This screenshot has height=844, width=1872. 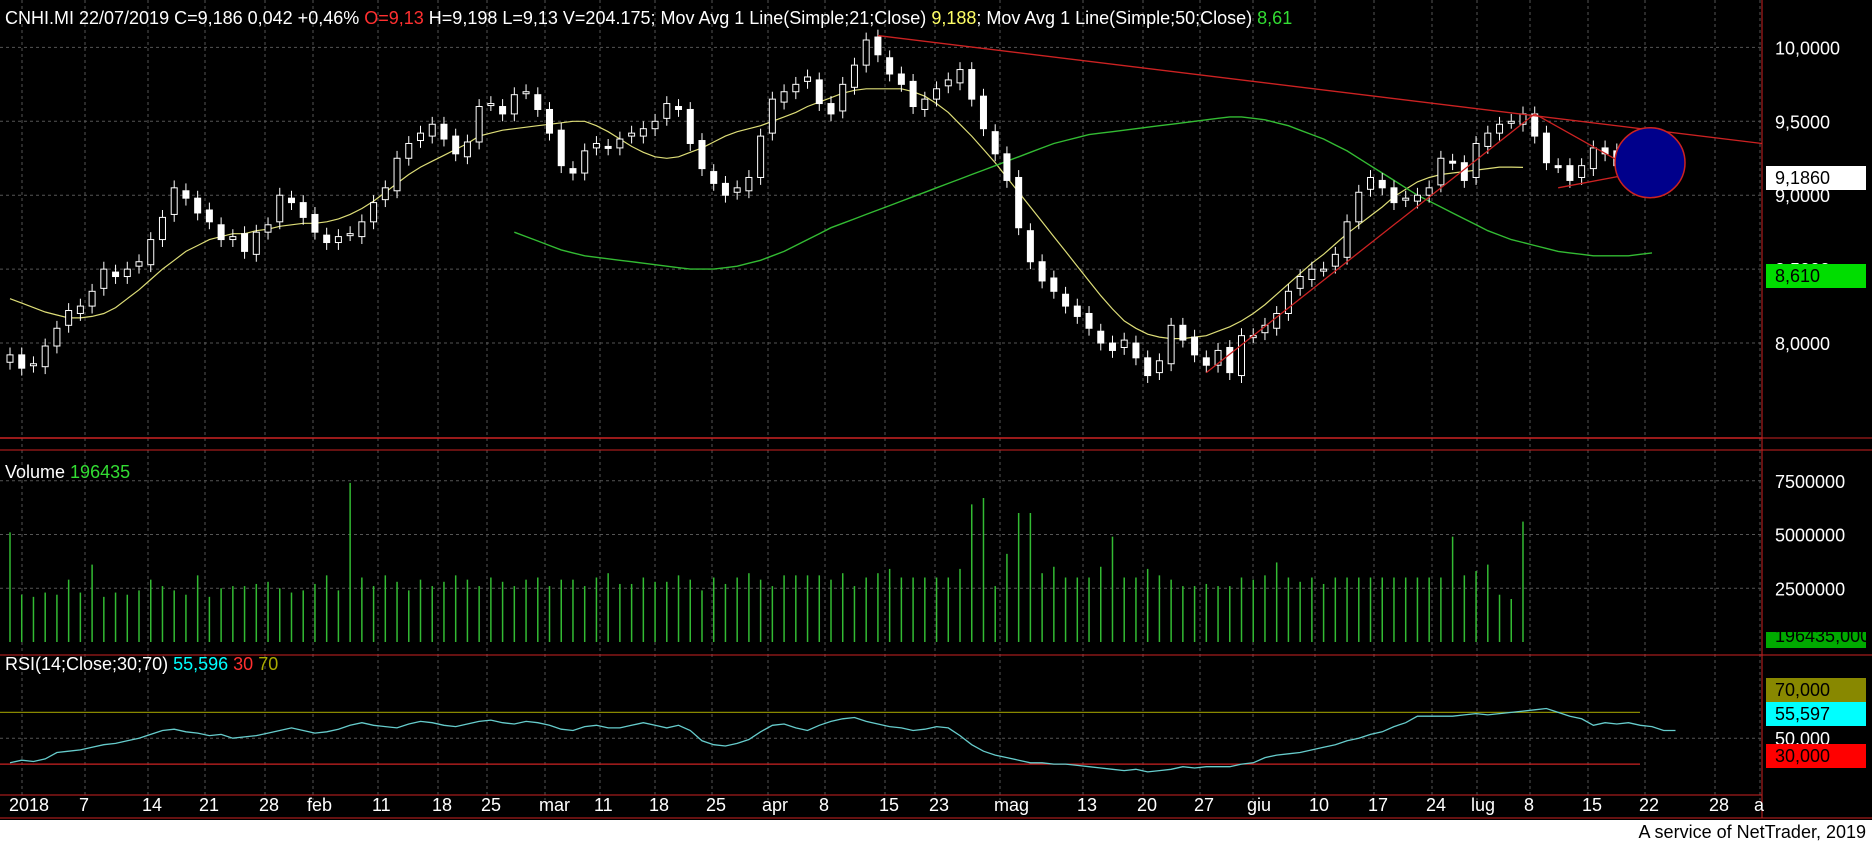 I want to click on rsi-high-level: 70, so click(x=268, y=664).